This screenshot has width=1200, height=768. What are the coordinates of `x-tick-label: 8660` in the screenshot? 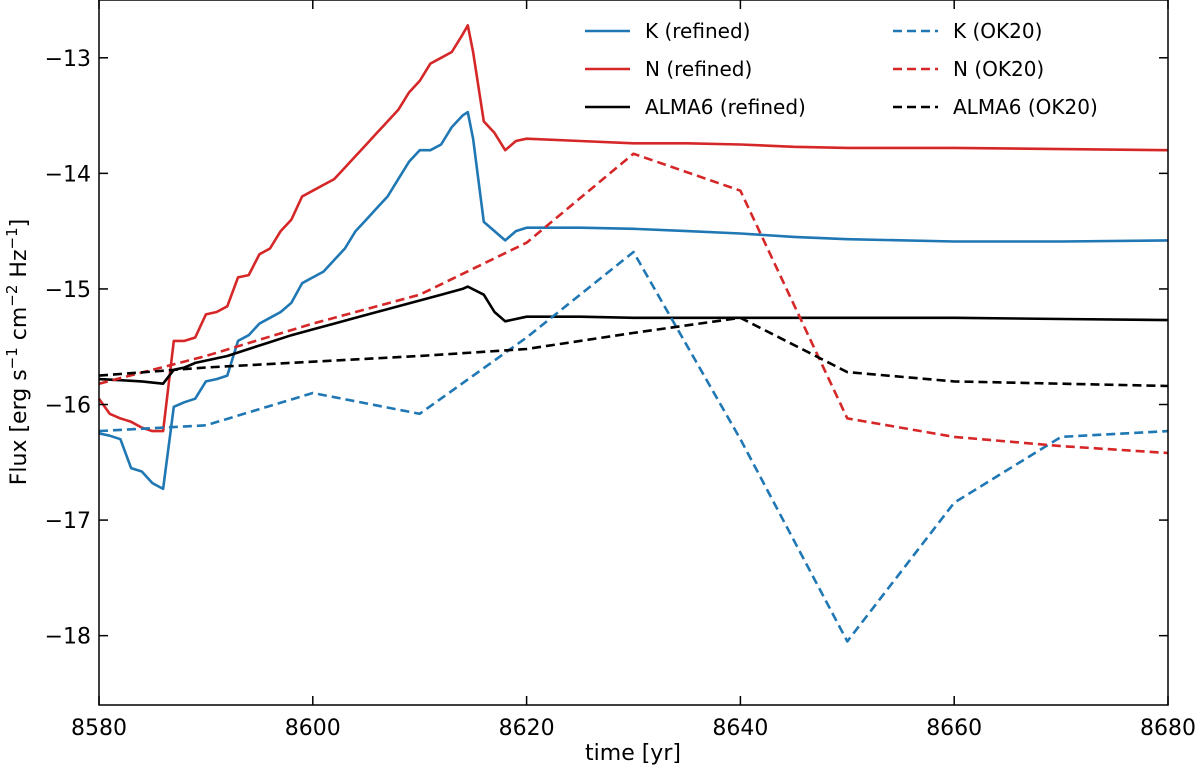 It's located at (954, 728).